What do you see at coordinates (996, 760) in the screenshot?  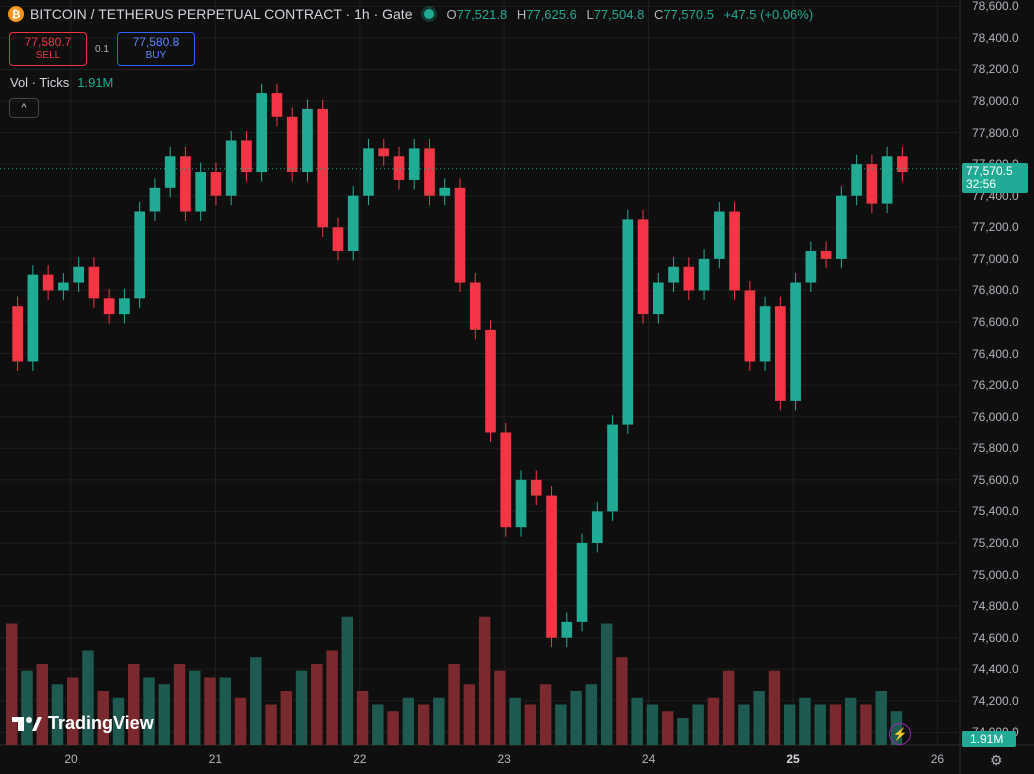 I see `settings-gear-icon: ⚙` at bounding box center [996, 760].